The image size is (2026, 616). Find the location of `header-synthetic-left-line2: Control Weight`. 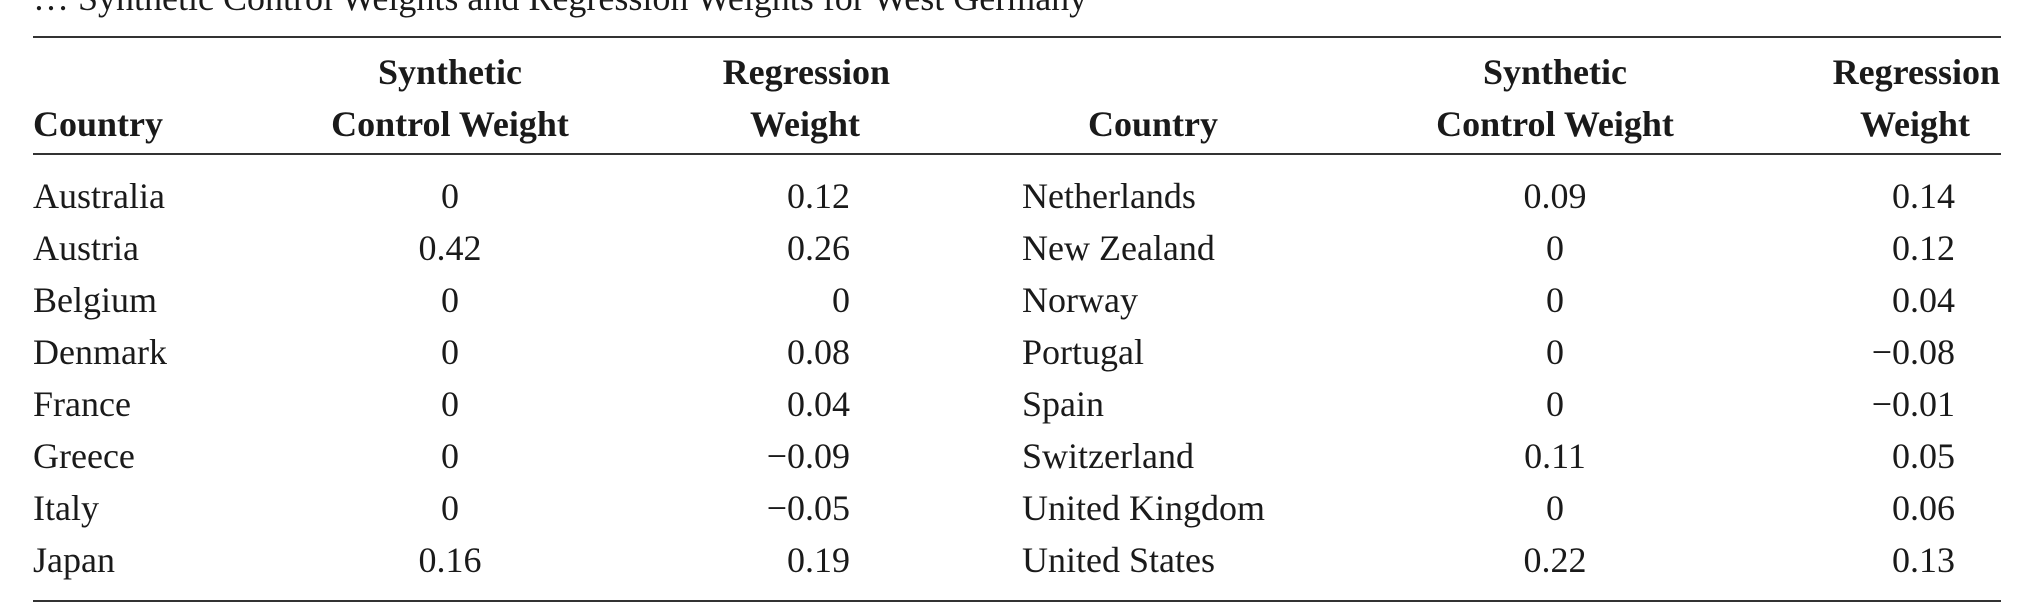

header-synthetic-left-line2: Control Weight is located at coordinates (450, 124).